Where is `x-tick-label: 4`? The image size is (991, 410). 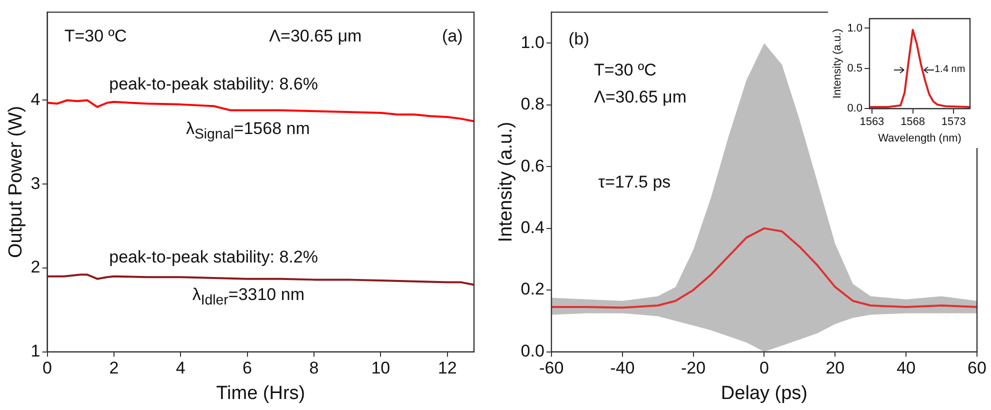
x-tick-label: 4 is located at coordinates (181, 368).